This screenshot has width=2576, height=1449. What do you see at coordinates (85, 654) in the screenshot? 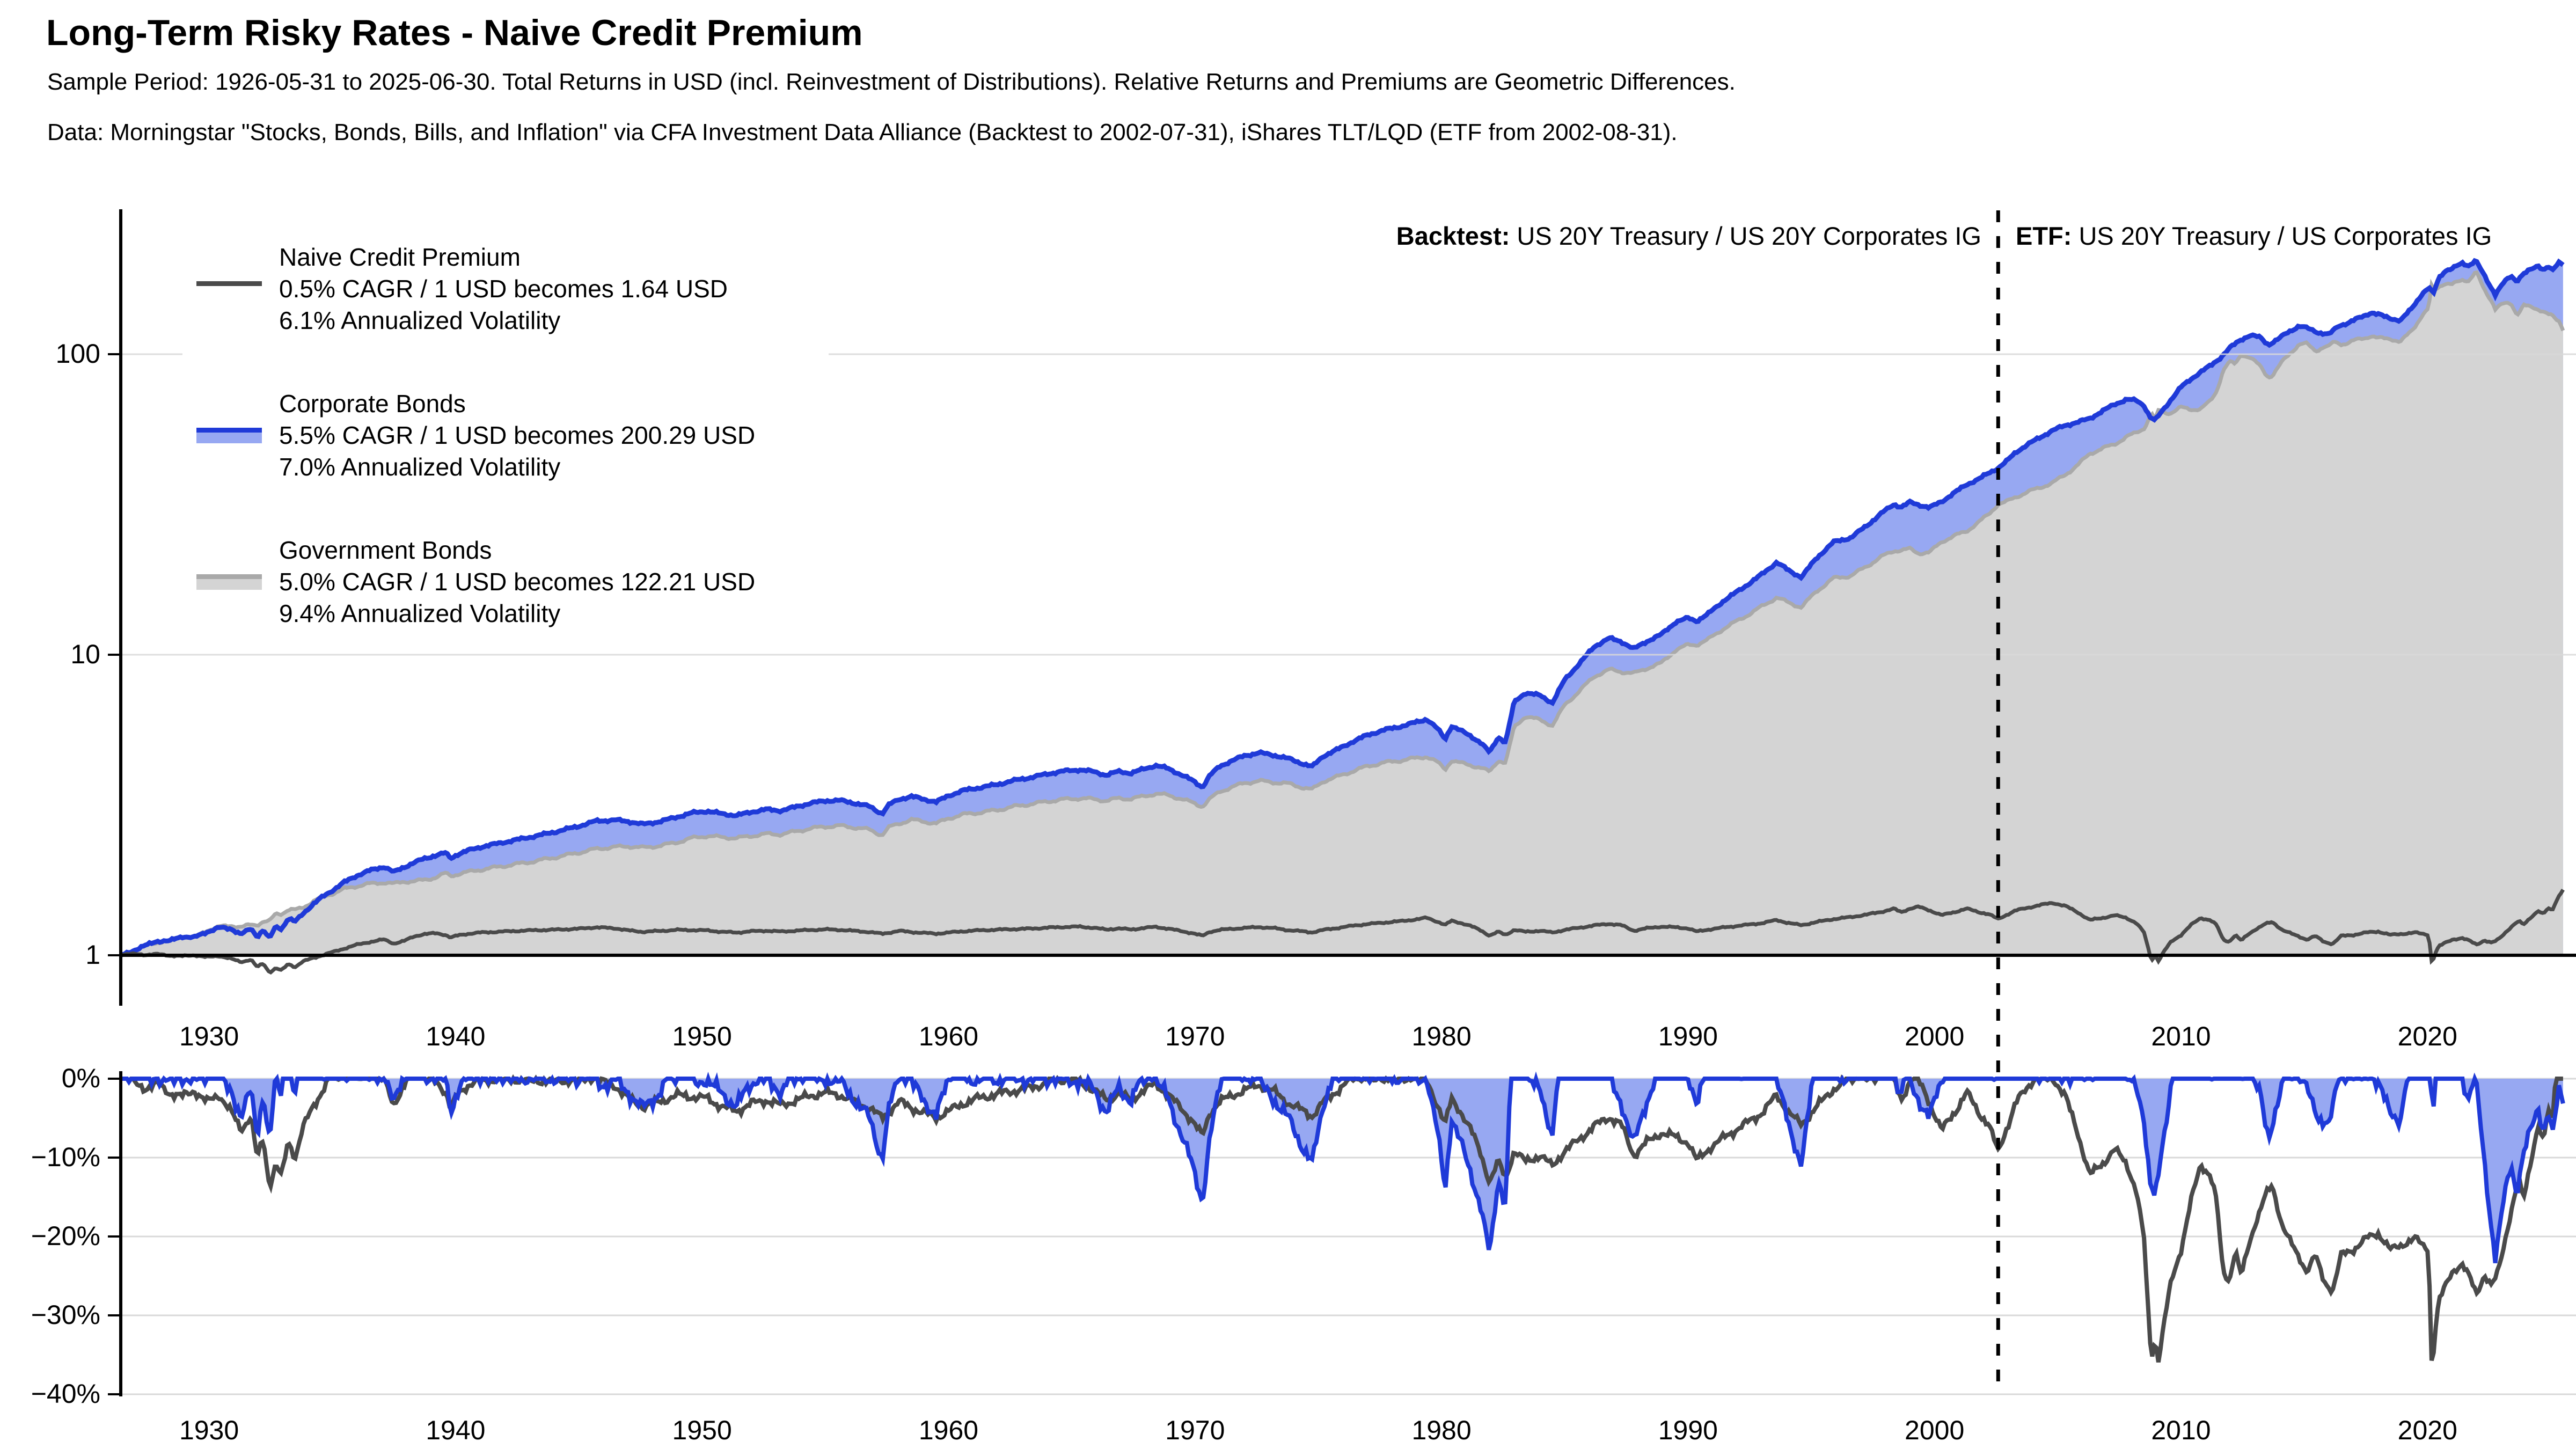
I see `main-y-tick-label-10: 10` at bounding box center [85, 654].